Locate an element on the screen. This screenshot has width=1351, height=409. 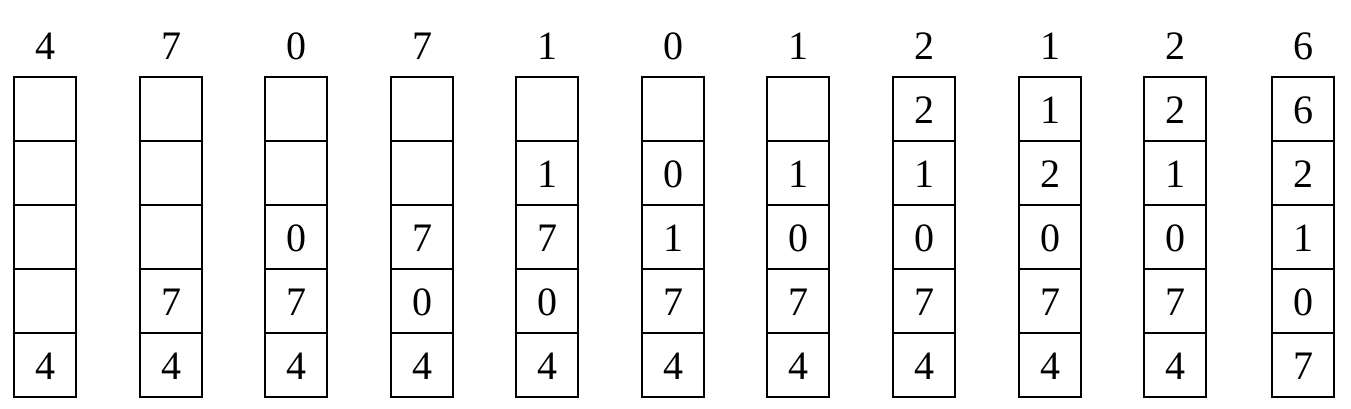
stack-cell: 6 is located at coordinates (1303, 109).